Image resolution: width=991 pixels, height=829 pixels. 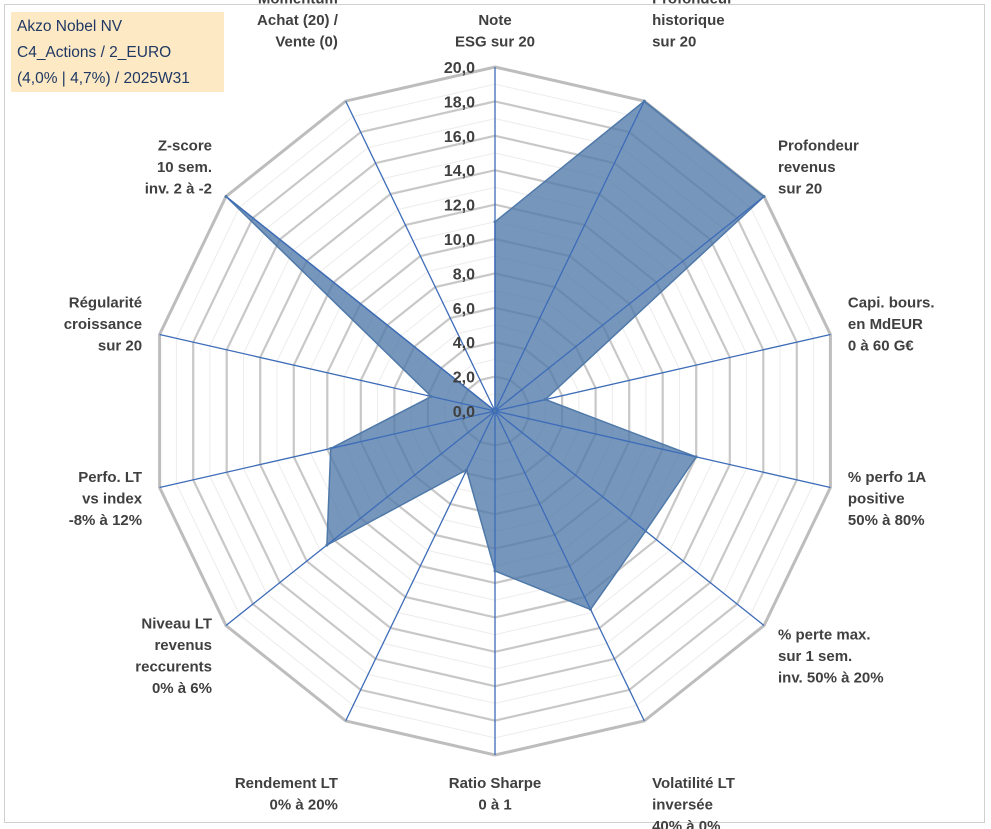 I want to click on axis-label-line: 50% à 80%, so click(x=886, y=520).